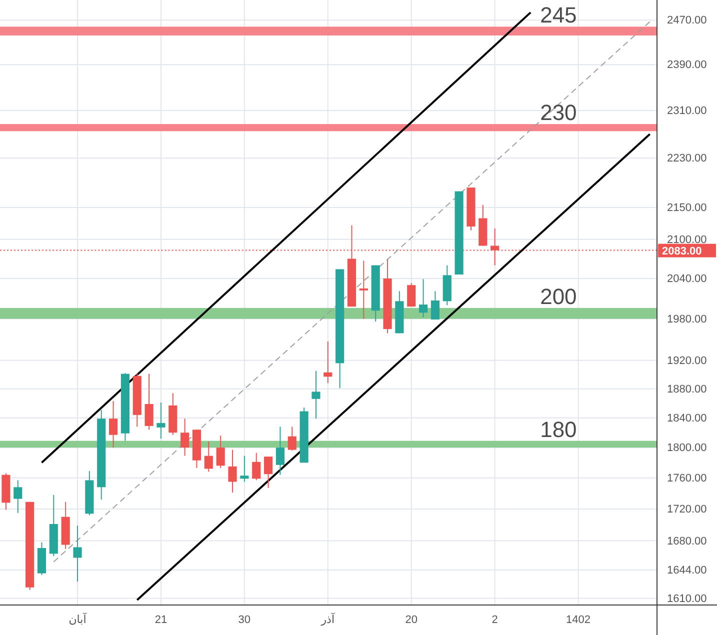  Describe the element at coordinates (687, 65) in the screenshot. I see `y-tick-label: 2390.00` at that location.